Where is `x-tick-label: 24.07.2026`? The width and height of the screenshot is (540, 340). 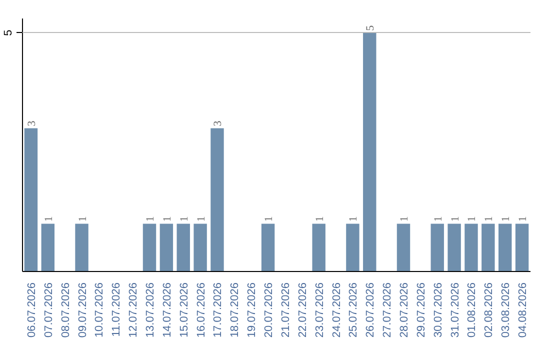 x-tick-label: 24.07.2026 is located at coordinates (336, 310).